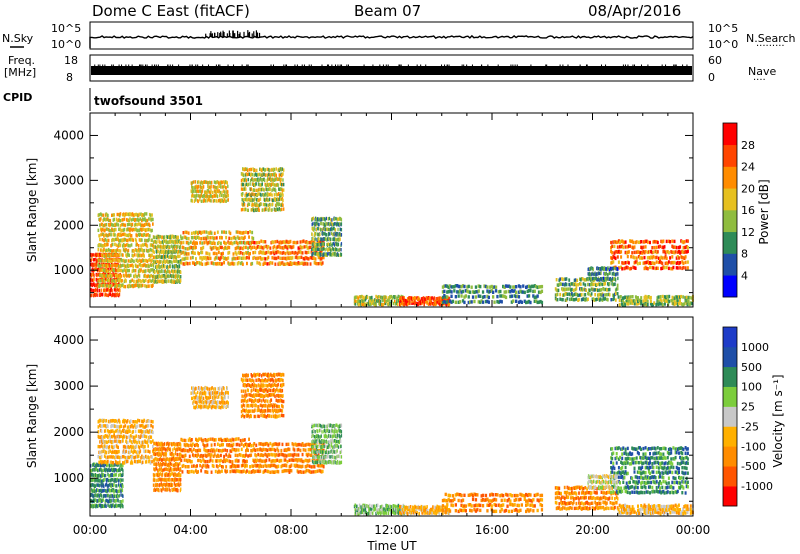  I want to click on power-colorbar-segment, so click(730, 286).